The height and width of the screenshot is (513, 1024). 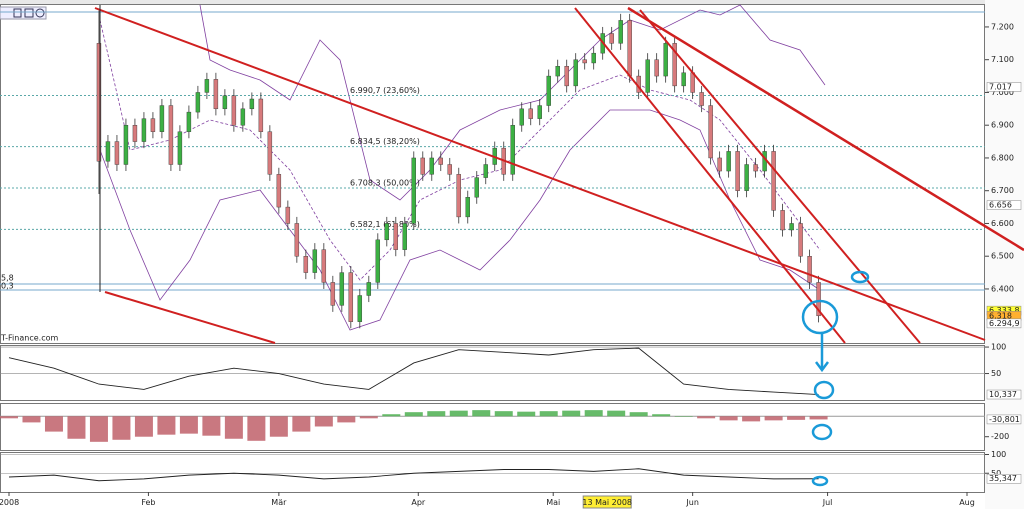 What do you see at coordinates (1000, 205) in the screenshot?
I see `price-marker-label: 6.656` at bounding box center [1000, 205].